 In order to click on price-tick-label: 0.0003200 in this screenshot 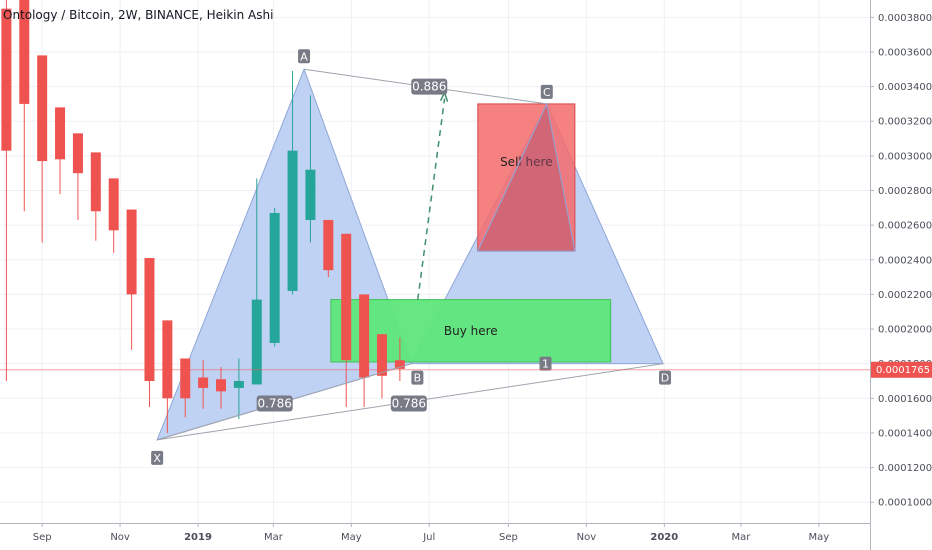, I will do `click(905, 122)`.